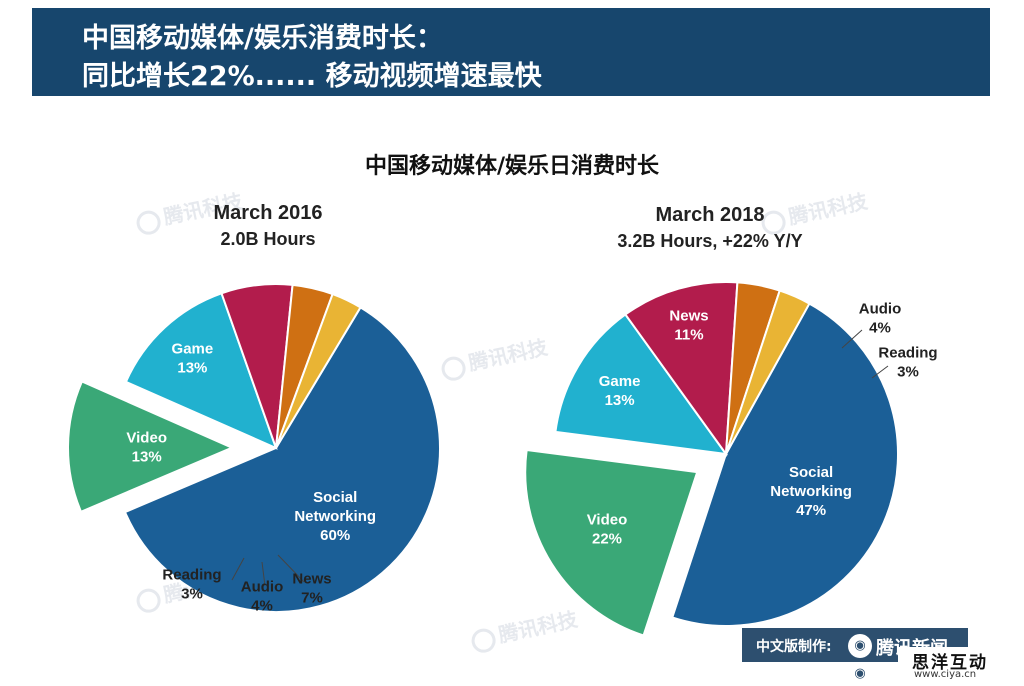  What do you see at coordinates (511, 52) in the screenshot?
I see `title-banner: 中国移动媒体/娱乐消费时长： 同比增长22%...... 移动视频增速最快` at bounding box center [511, 52].